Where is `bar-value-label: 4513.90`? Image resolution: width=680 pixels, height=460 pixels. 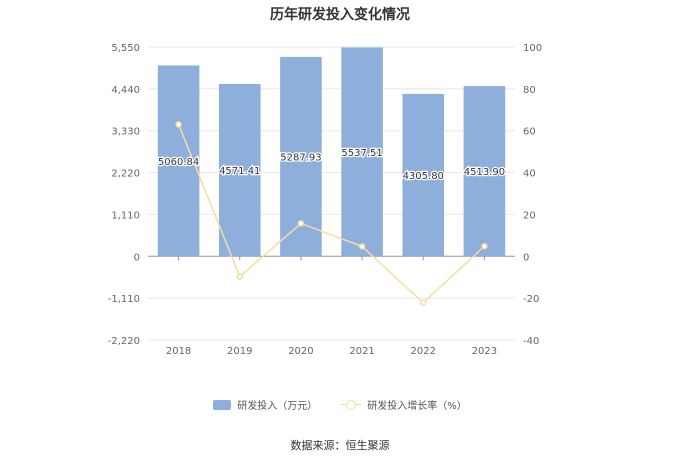
bar-value-label: 4513.90 is located at coordinates (484, 172).